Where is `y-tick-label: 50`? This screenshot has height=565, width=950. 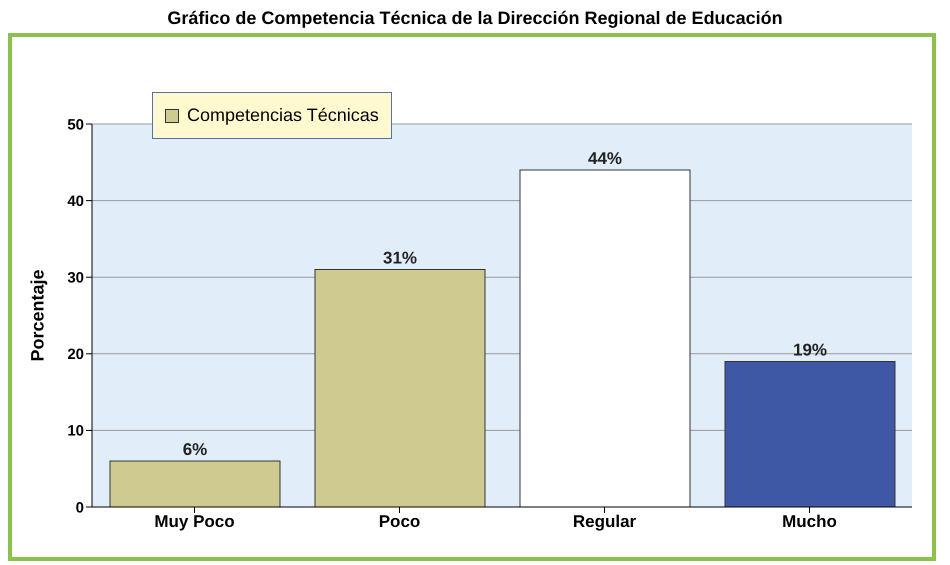
y-tick-label: 50 is located at coordinates (75, 125).